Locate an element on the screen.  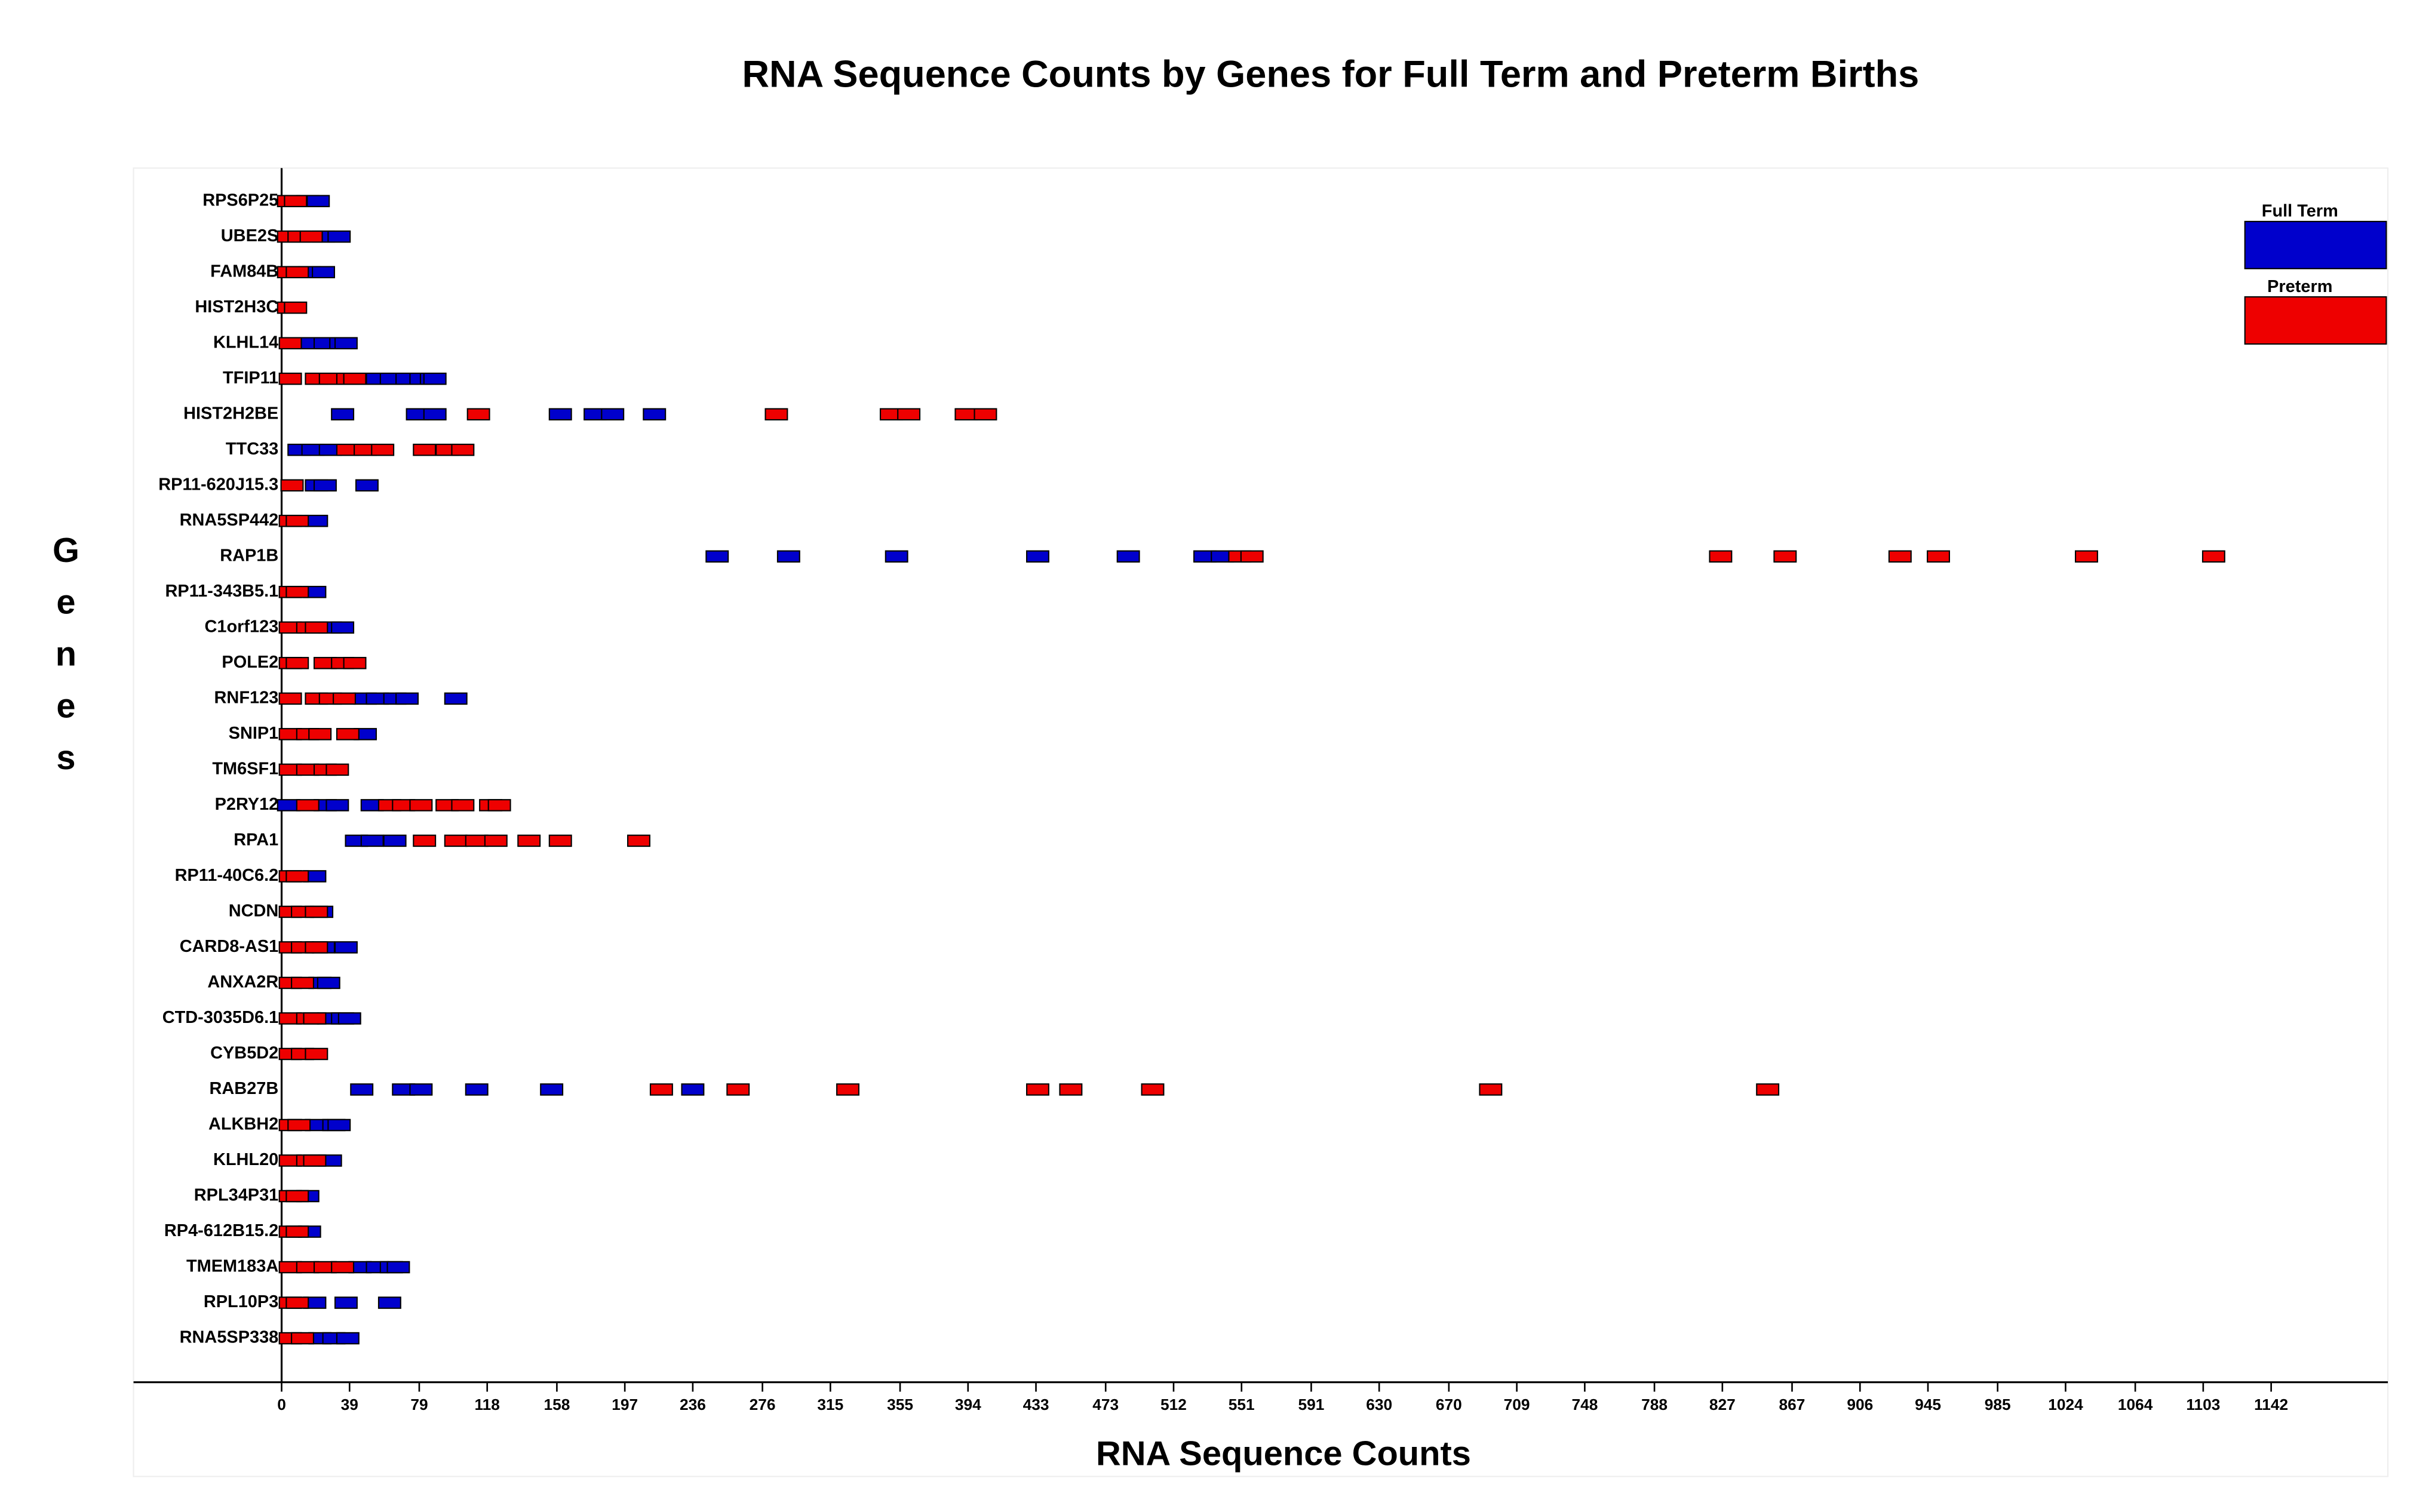
x-tick-label: 79 is located at coordinates (419, 1404).